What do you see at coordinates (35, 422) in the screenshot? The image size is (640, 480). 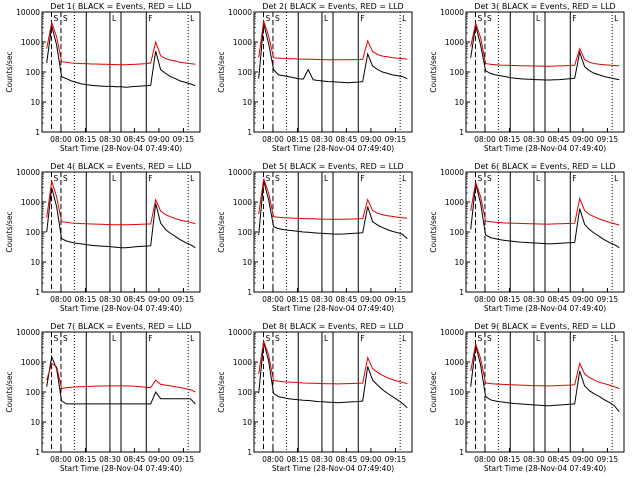 I see `panel-7-ytick-label: 10` at bounding box center [35, 422].